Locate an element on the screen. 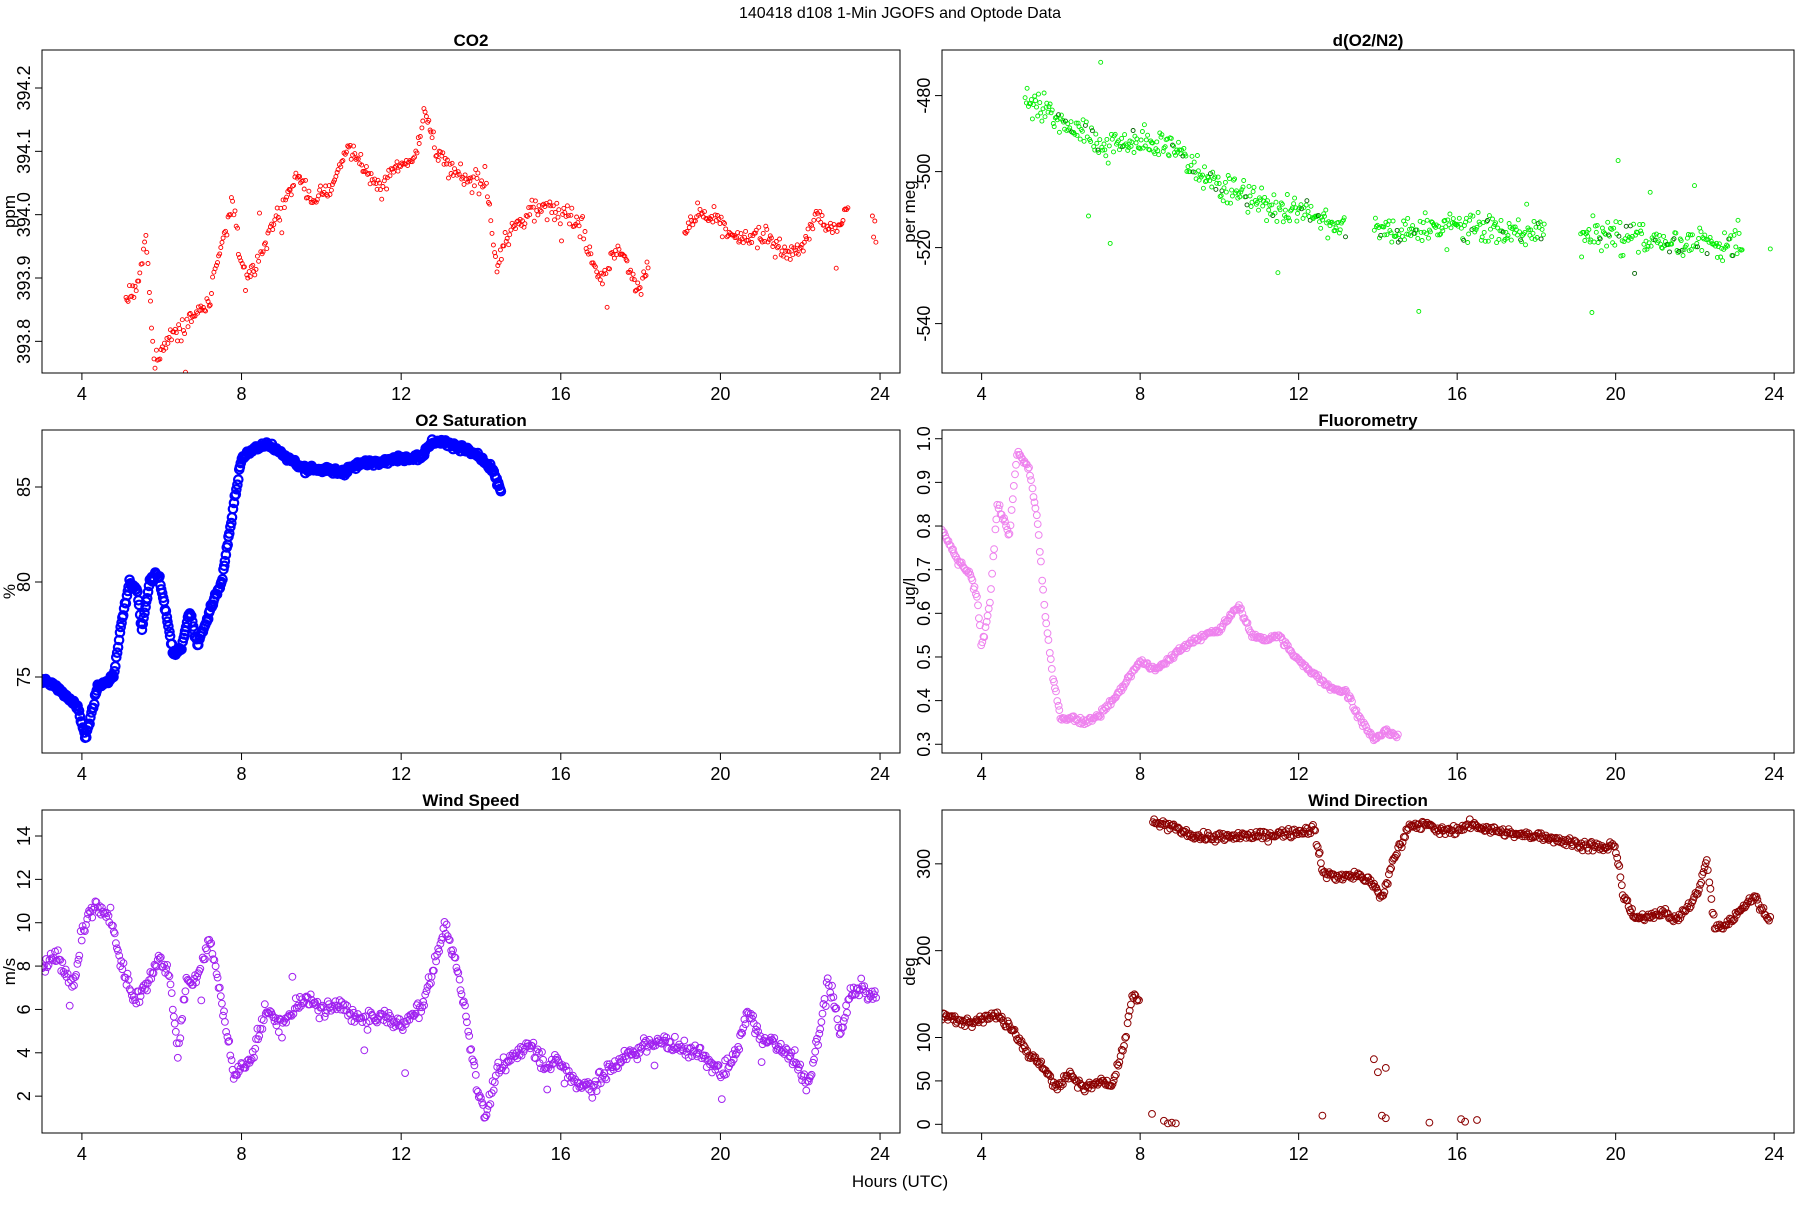  y-axis-label: m/s is located at coordinates (9, 971).